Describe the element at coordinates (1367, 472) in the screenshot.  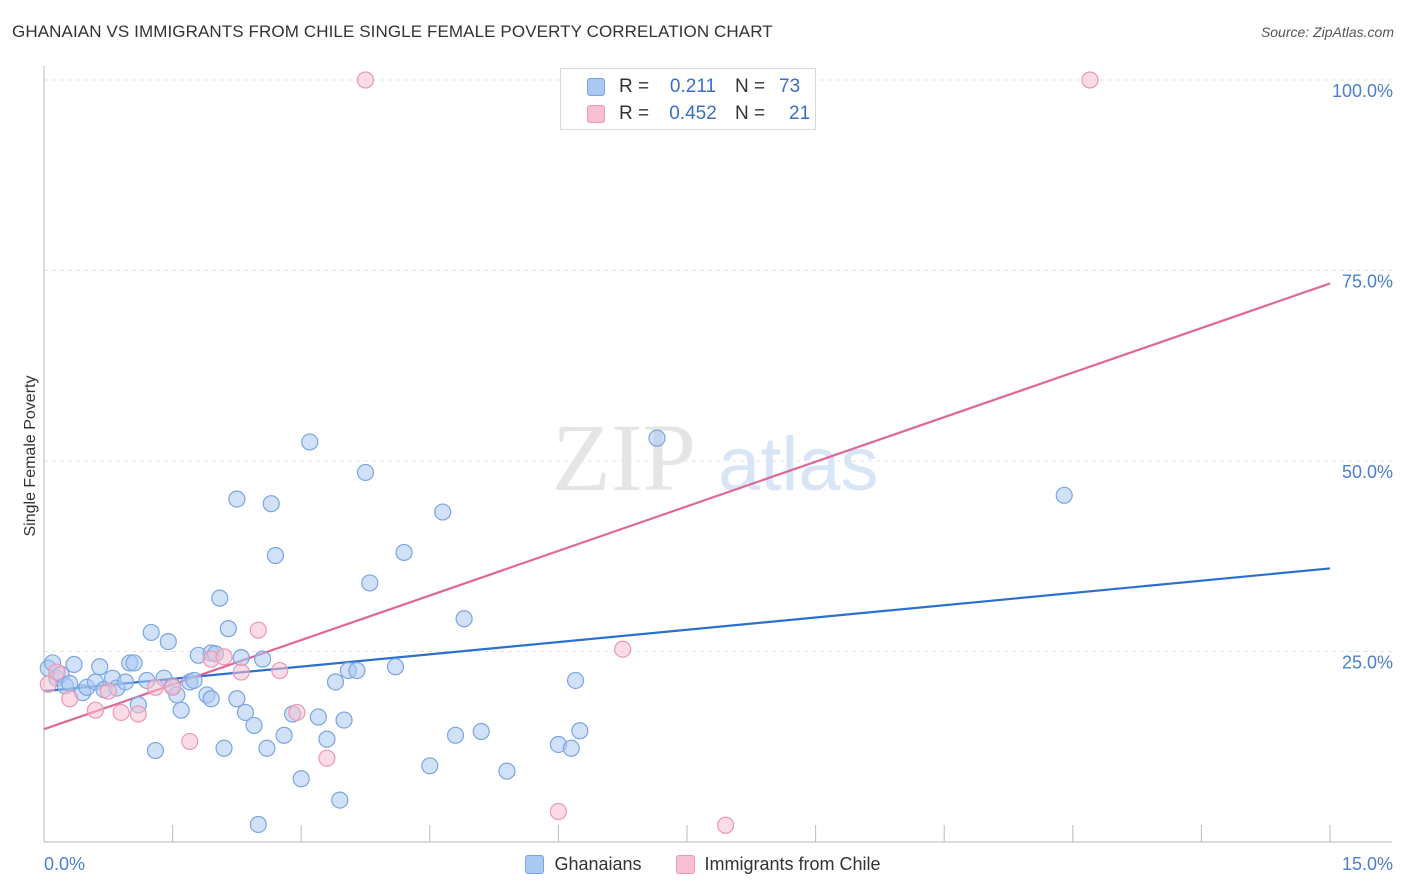
I see `y-tick-label: 50.0%` at that location.